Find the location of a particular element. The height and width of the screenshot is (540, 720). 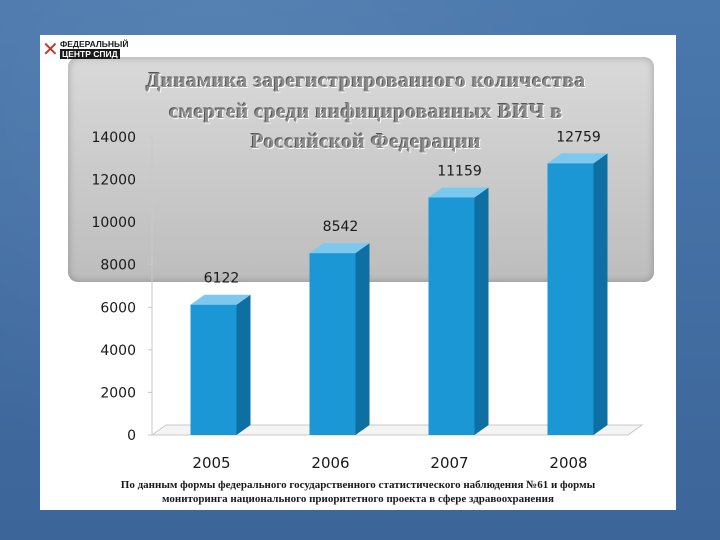

bar-2007 is located at coordinates (451, 316).